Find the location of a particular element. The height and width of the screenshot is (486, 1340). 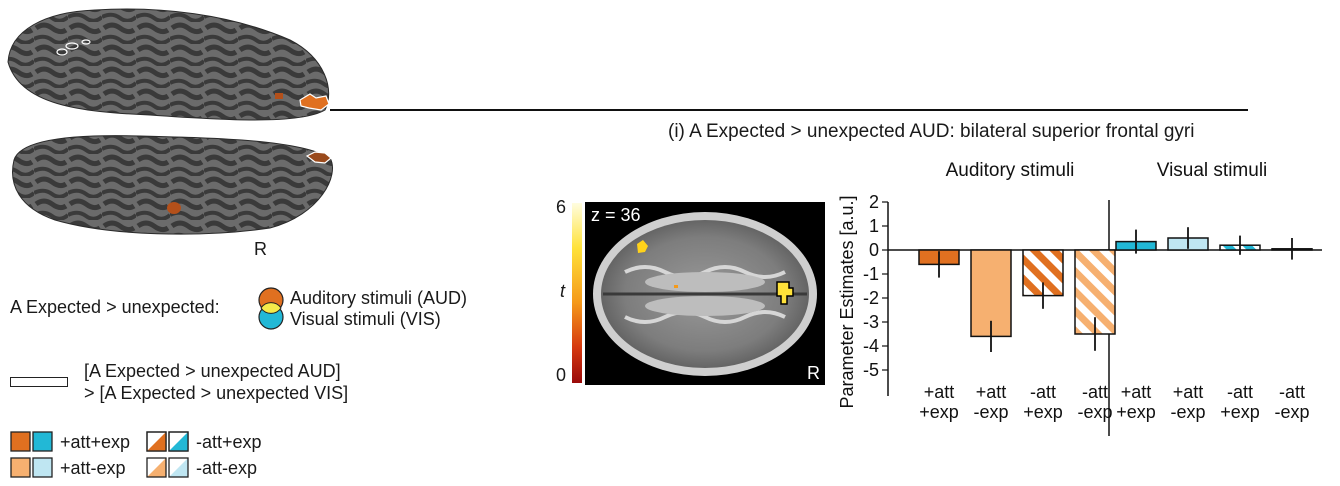

slice-side-label: R is located at coordinates (813, 373).